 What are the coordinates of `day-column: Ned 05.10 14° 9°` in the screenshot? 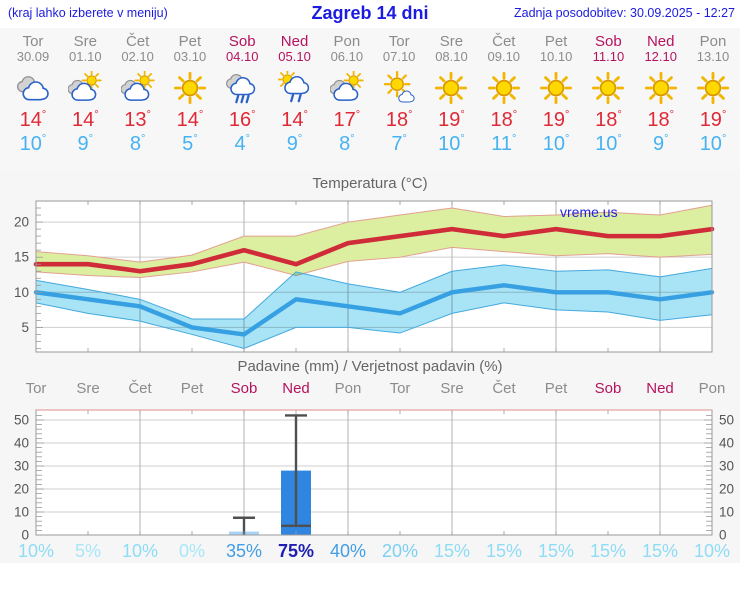 It's located at (295, 92).